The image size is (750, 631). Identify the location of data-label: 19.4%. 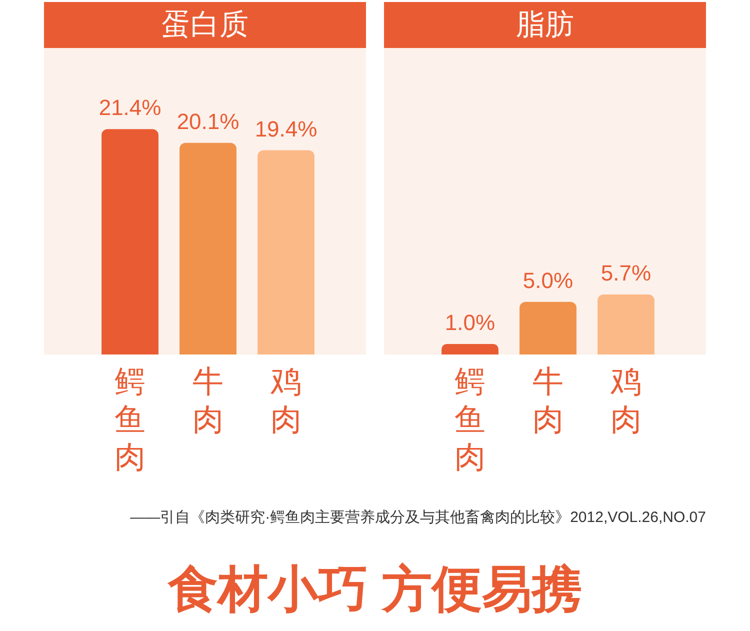
(286, 129).